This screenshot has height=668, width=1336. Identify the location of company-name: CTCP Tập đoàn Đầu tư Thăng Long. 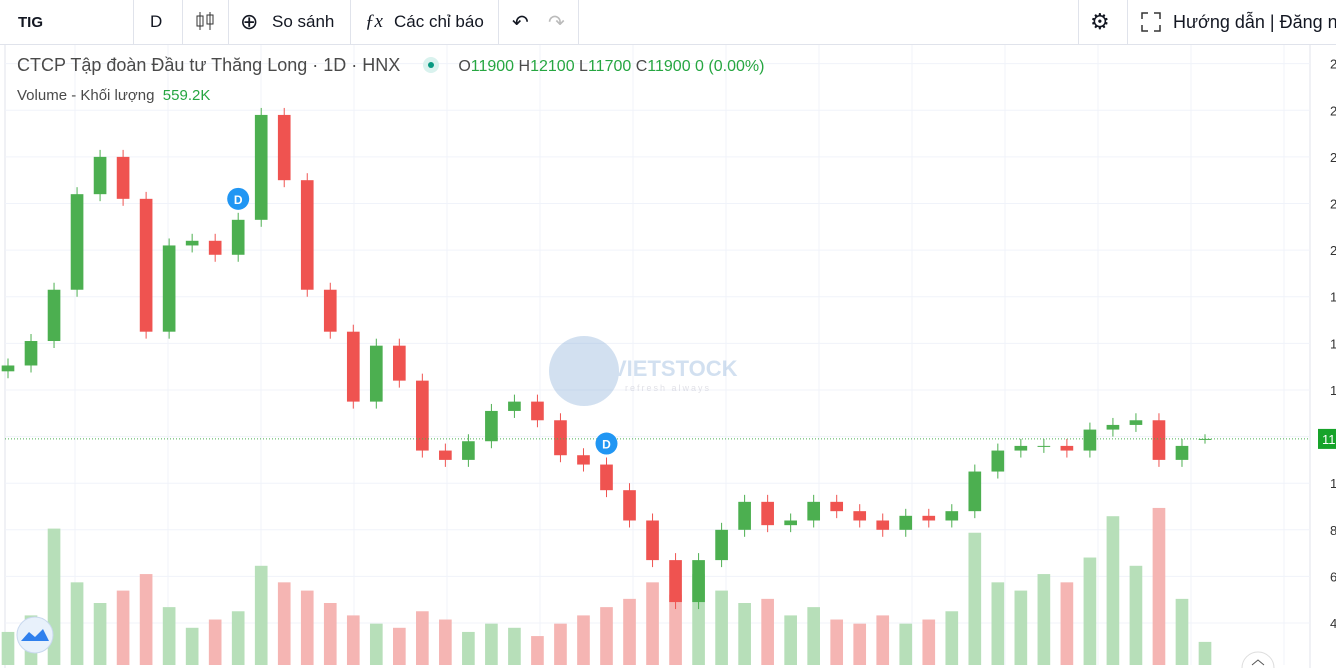
(162, 65).